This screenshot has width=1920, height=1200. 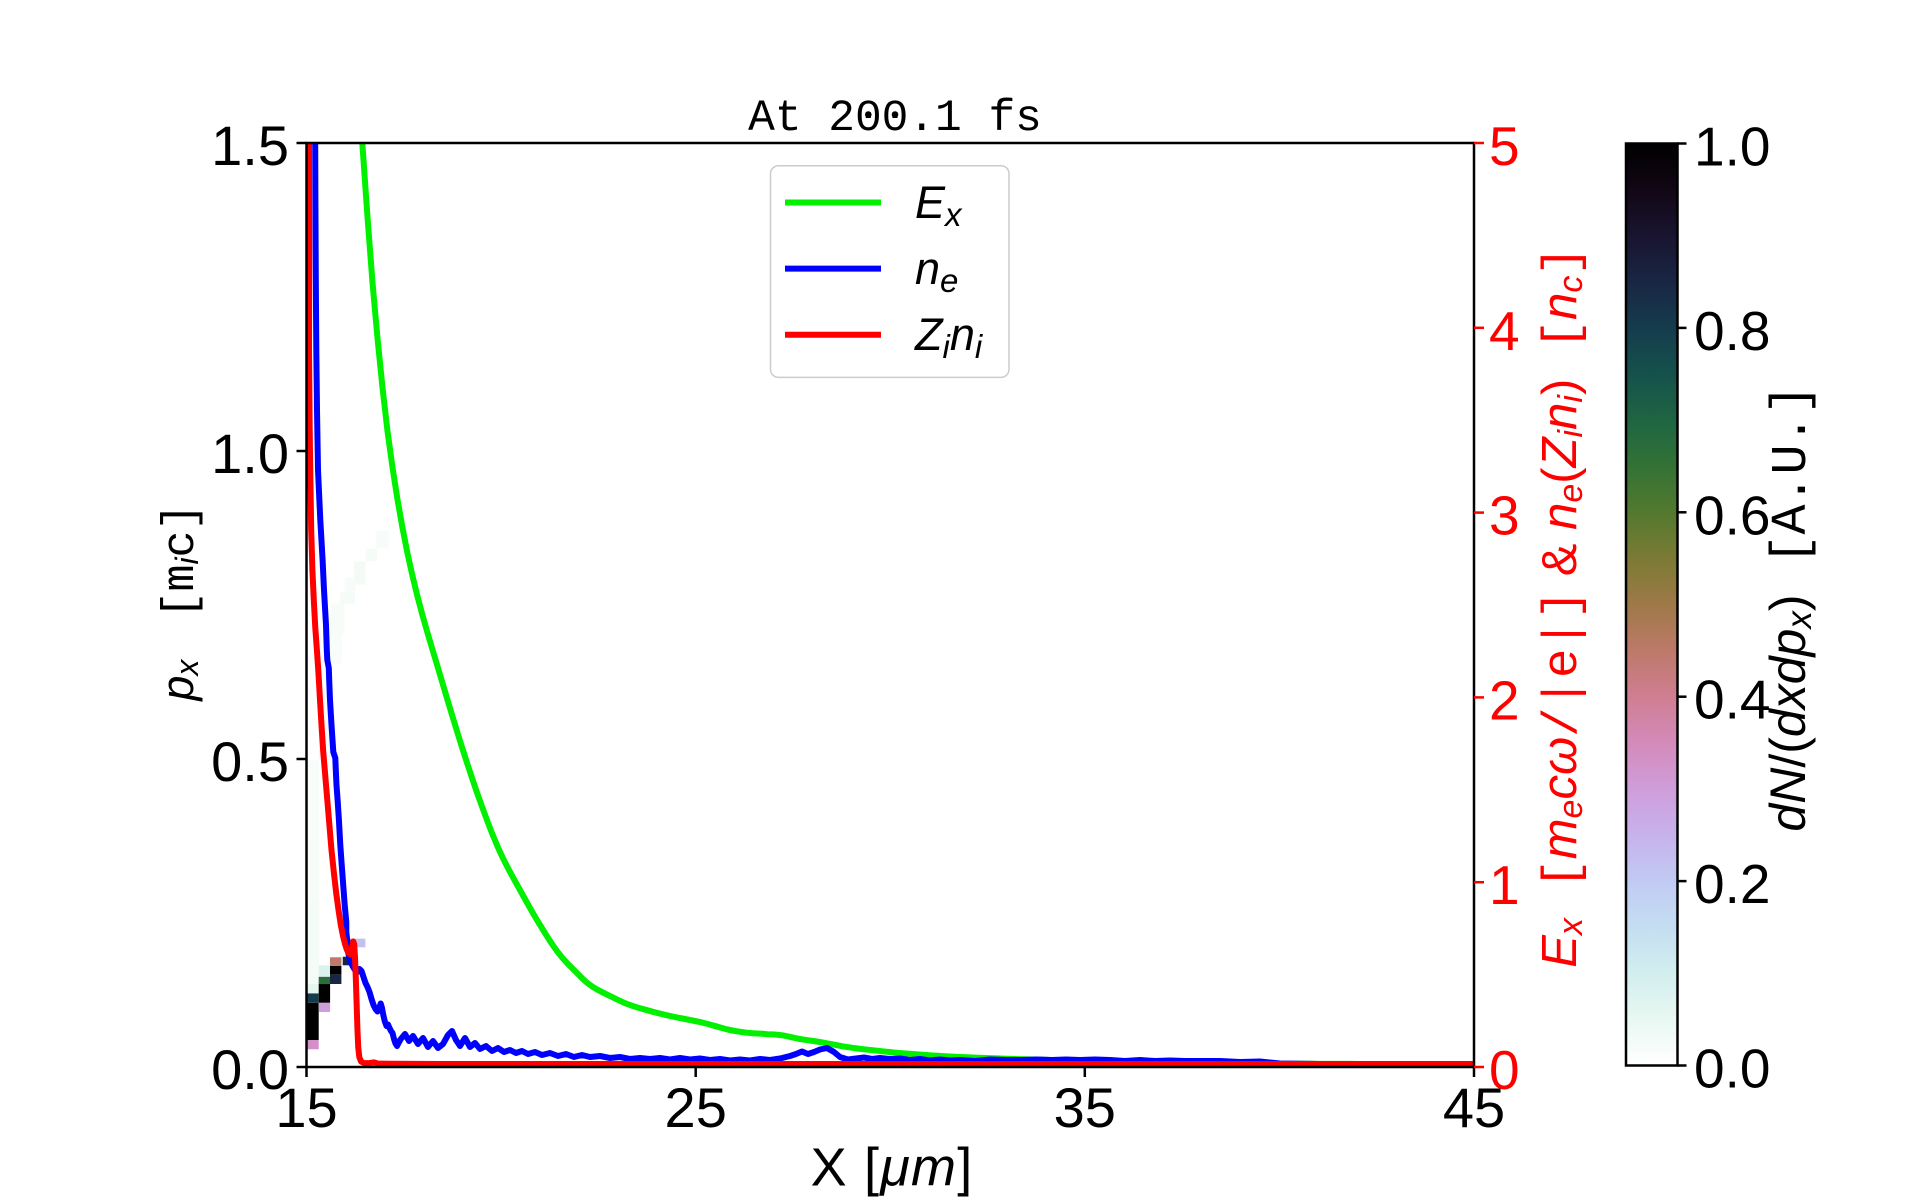 I want to click on svg-text: 0.4, so click(x=1732, y=700).